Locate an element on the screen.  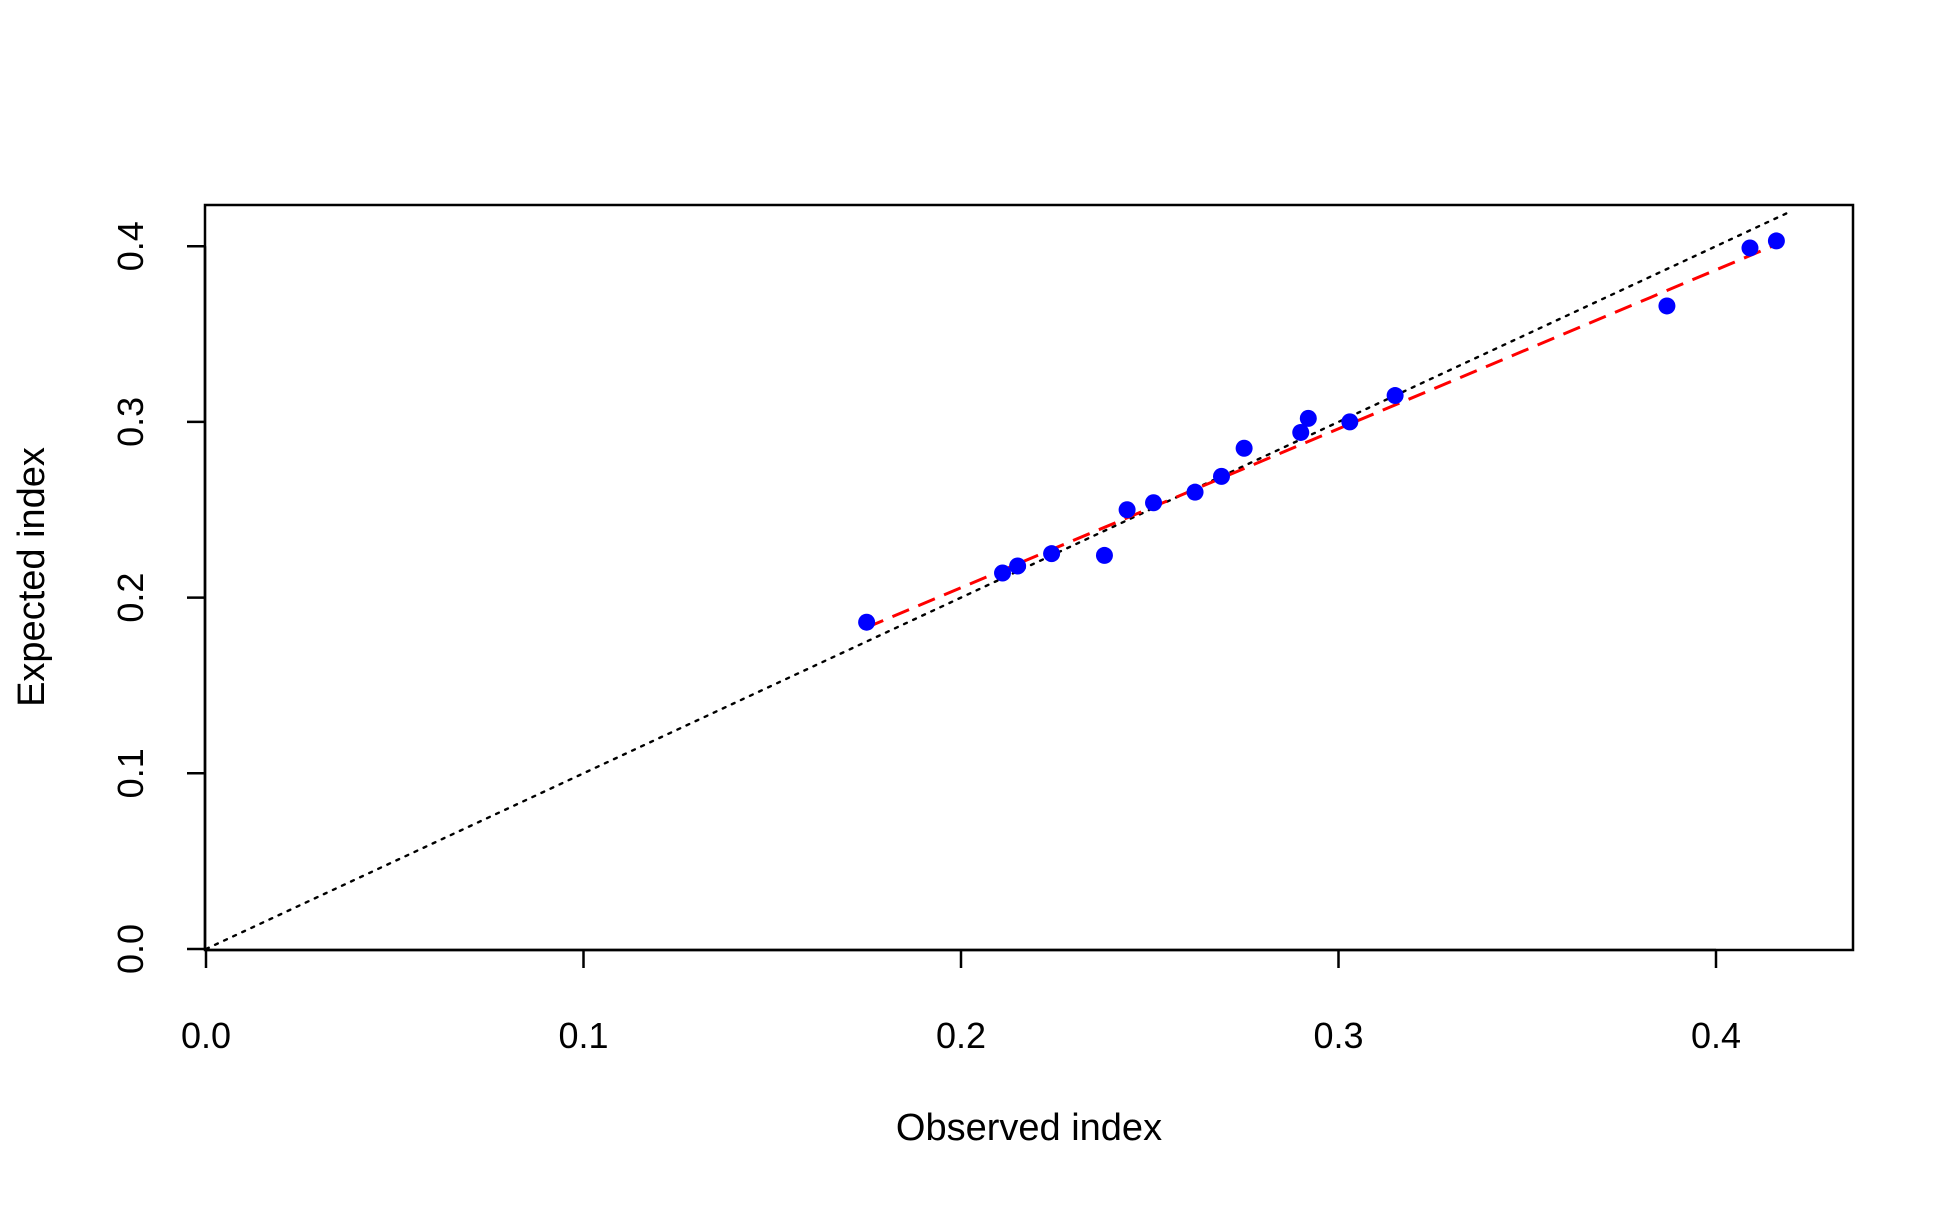
y-tick-label: 0.1 is located at coordinates (130, 773).